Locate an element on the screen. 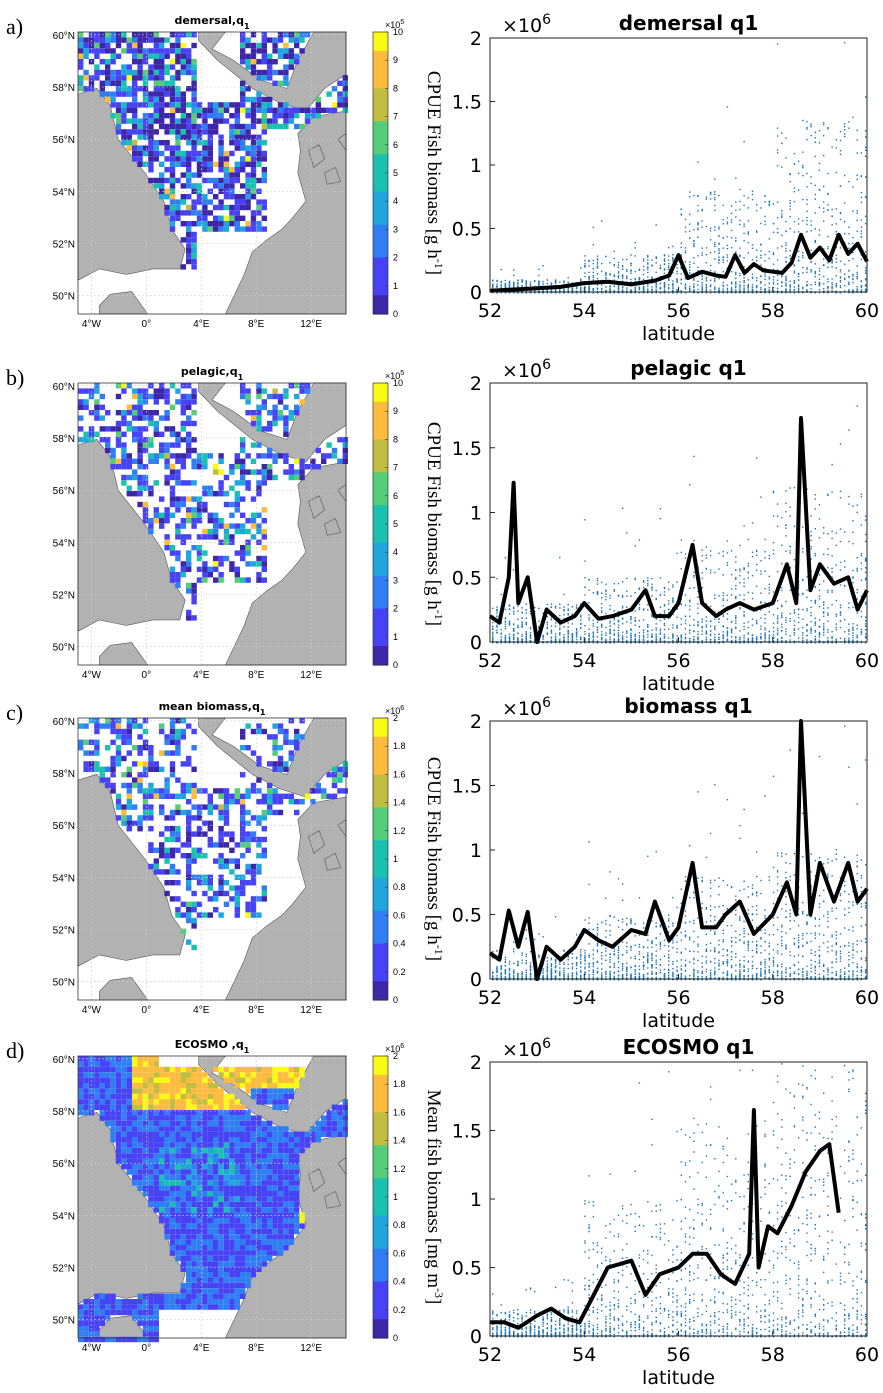 This screenshot has width=883, height=1393. chart-x-tick-label: 60 is located at coordinates (867, 311).